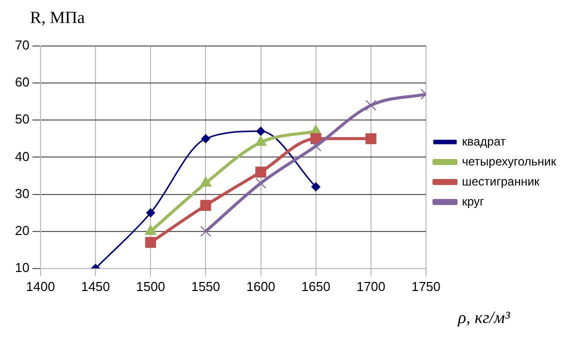 The image size is (572, 346). Describe the element at coordinates (205, 286) in the screenshot. I see `x-tick-label: 1550` at that location.